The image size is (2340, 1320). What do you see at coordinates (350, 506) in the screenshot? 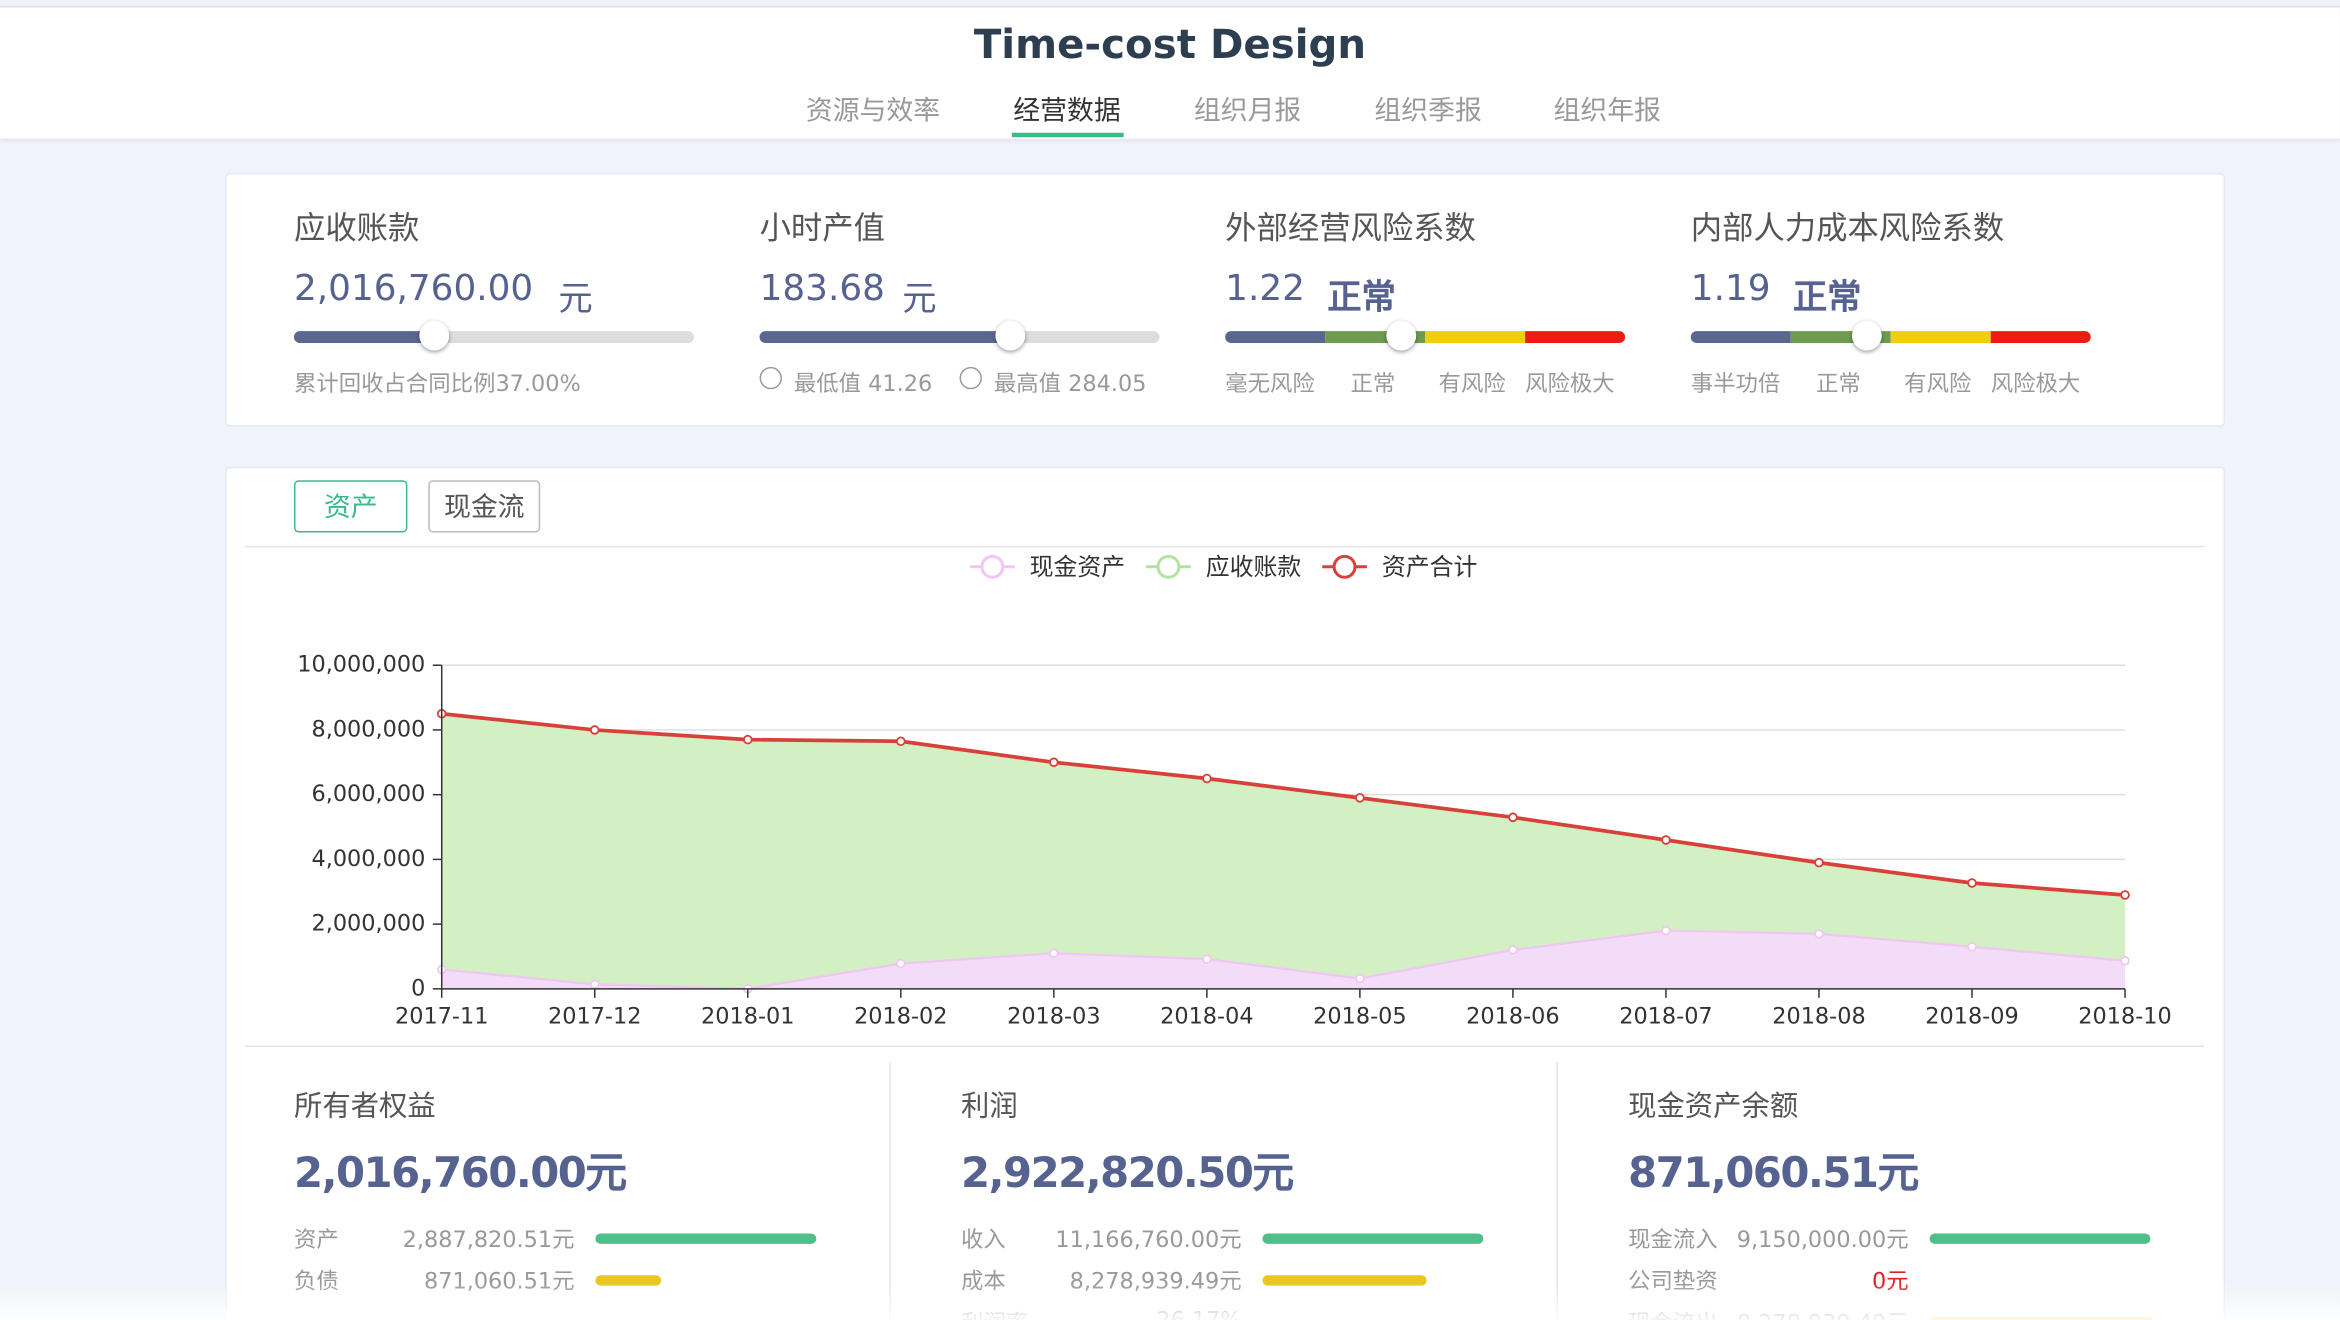
I see `chart-tab: 资产` at bounding box center [350, 506].